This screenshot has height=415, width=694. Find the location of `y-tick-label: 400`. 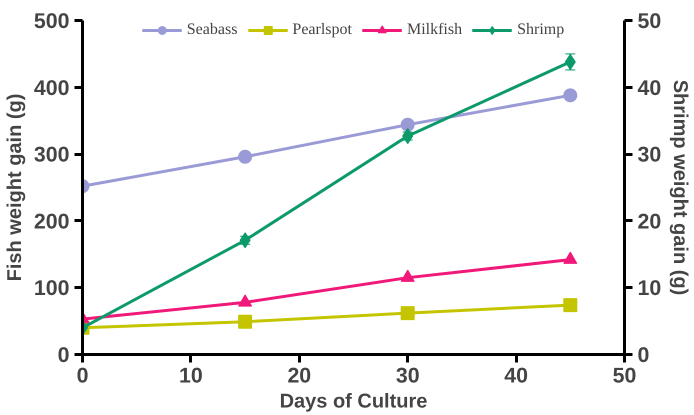

y-tick-label: 400 is located at coordinates (52, 88).